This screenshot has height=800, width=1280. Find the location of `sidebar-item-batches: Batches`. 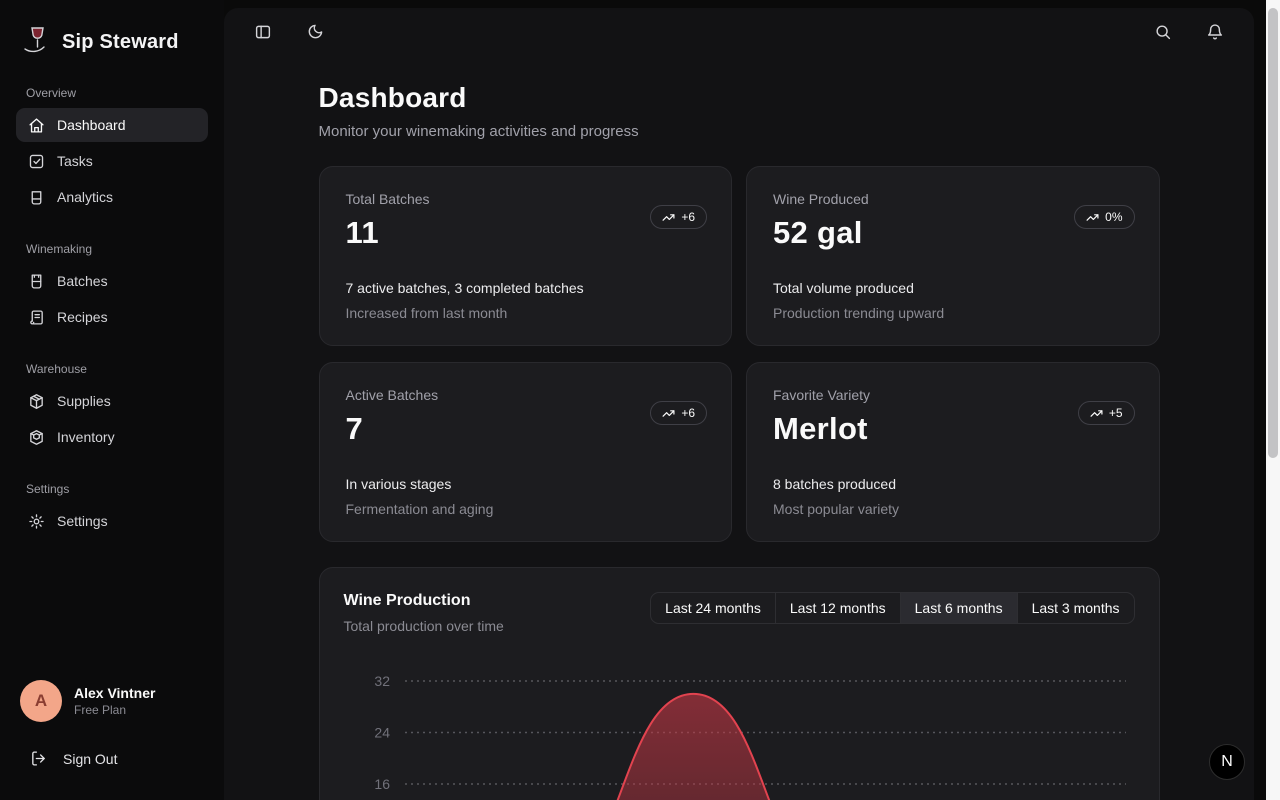

sidebar-item-batches: Batches is located at coordinates (112, 281).